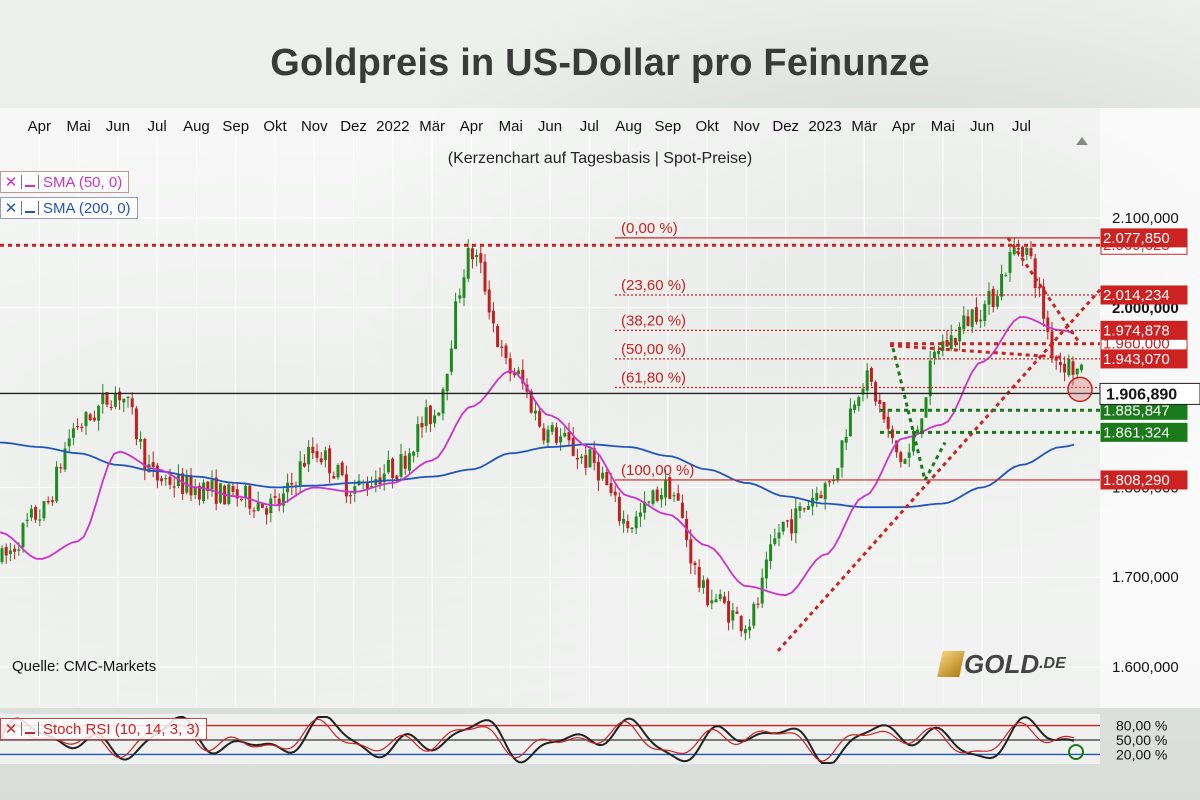 This screenshot has width=1200, height=800. I want to click on sma200-minimize-icon, so click(30, 208).